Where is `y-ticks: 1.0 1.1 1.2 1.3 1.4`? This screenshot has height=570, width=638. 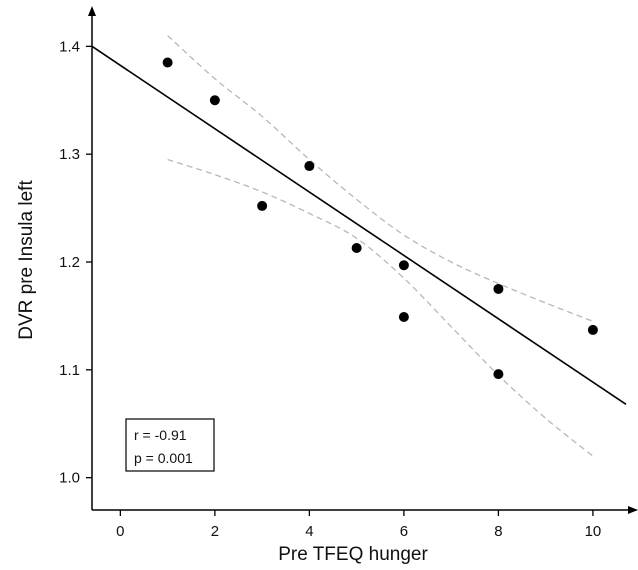
y-ticks: 1.0 1.1 1.2 1.3 1.4 is located at coordinates (75, 262).